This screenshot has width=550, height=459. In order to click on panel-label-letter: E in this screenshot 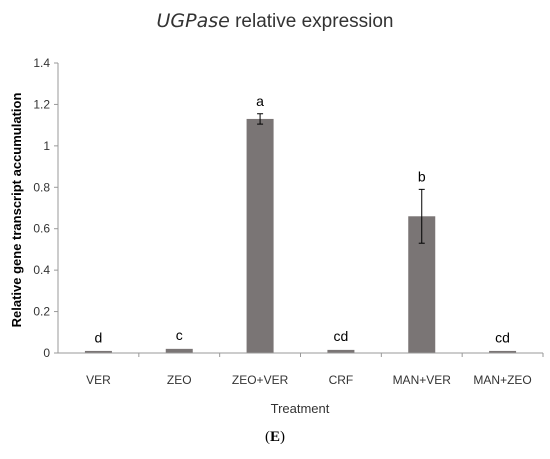, I will do `click(274, 437)`.